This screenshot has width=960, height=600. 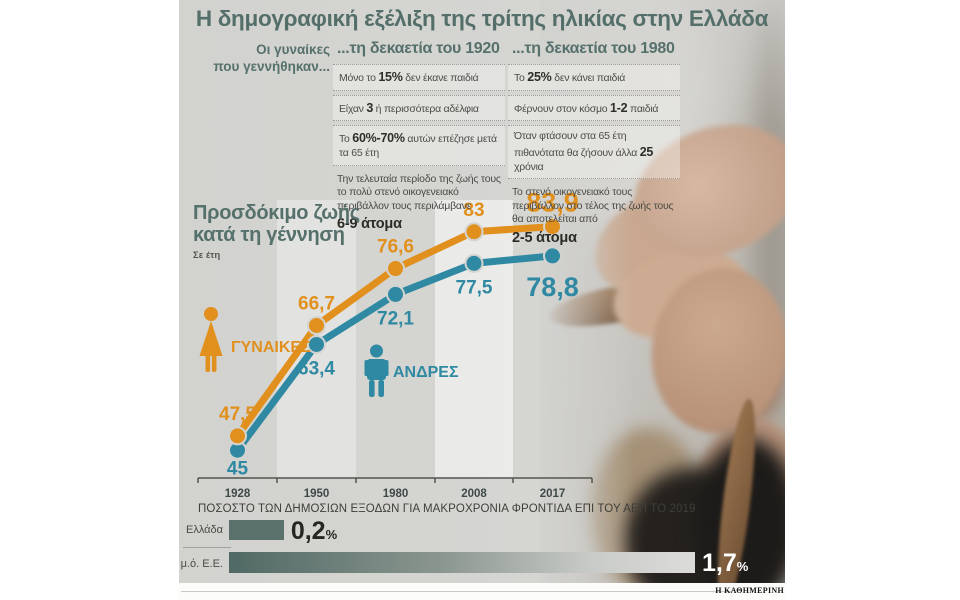 What do you see at coordinates (201, 564) in the screenshot?
I see `bar-label-eu: μ.ό. Ε.Ε.` at bounding box center [201, 564].